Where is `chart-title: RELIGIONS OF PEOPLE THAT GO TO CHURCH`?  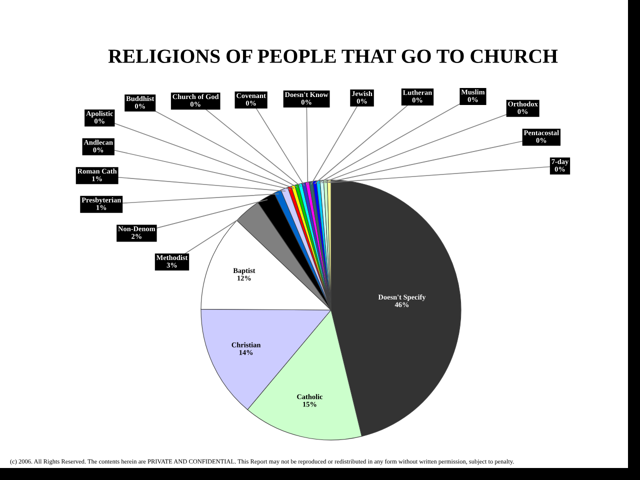
chart-title: RELIGIONS OF PEOPLE THAT GO TO CHURCH is located at coordinates (333, 56).